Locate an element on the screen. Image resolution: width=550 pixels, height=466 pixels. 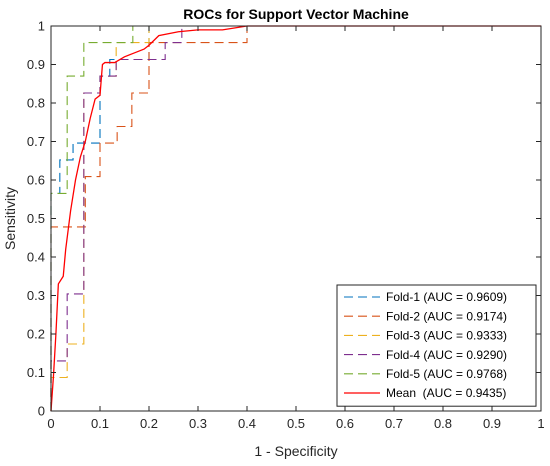
x-tick-label: 0.7 is located at coordinates (394, 423).